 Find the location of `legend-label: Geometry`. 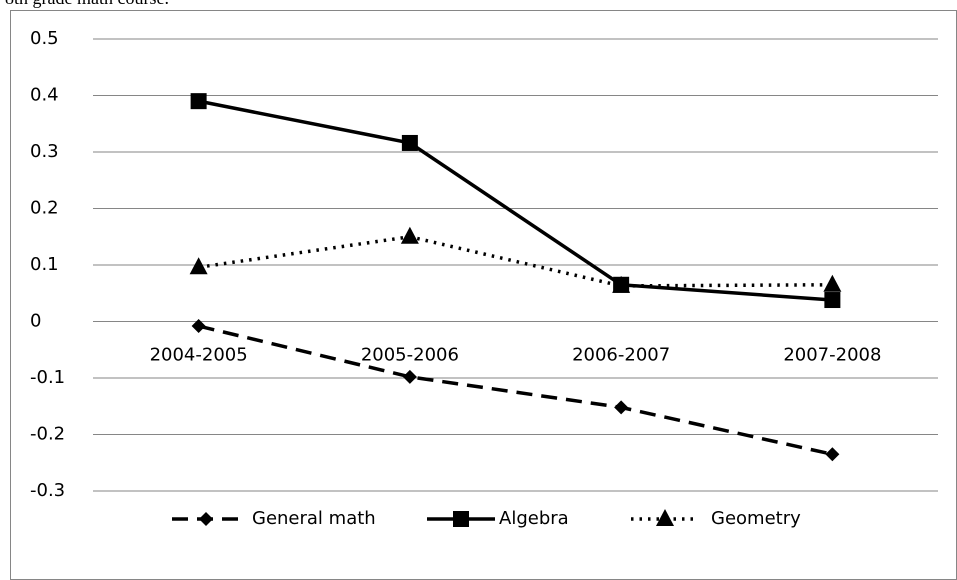

legend-label: Geometry is located at coordinates (756, 518).